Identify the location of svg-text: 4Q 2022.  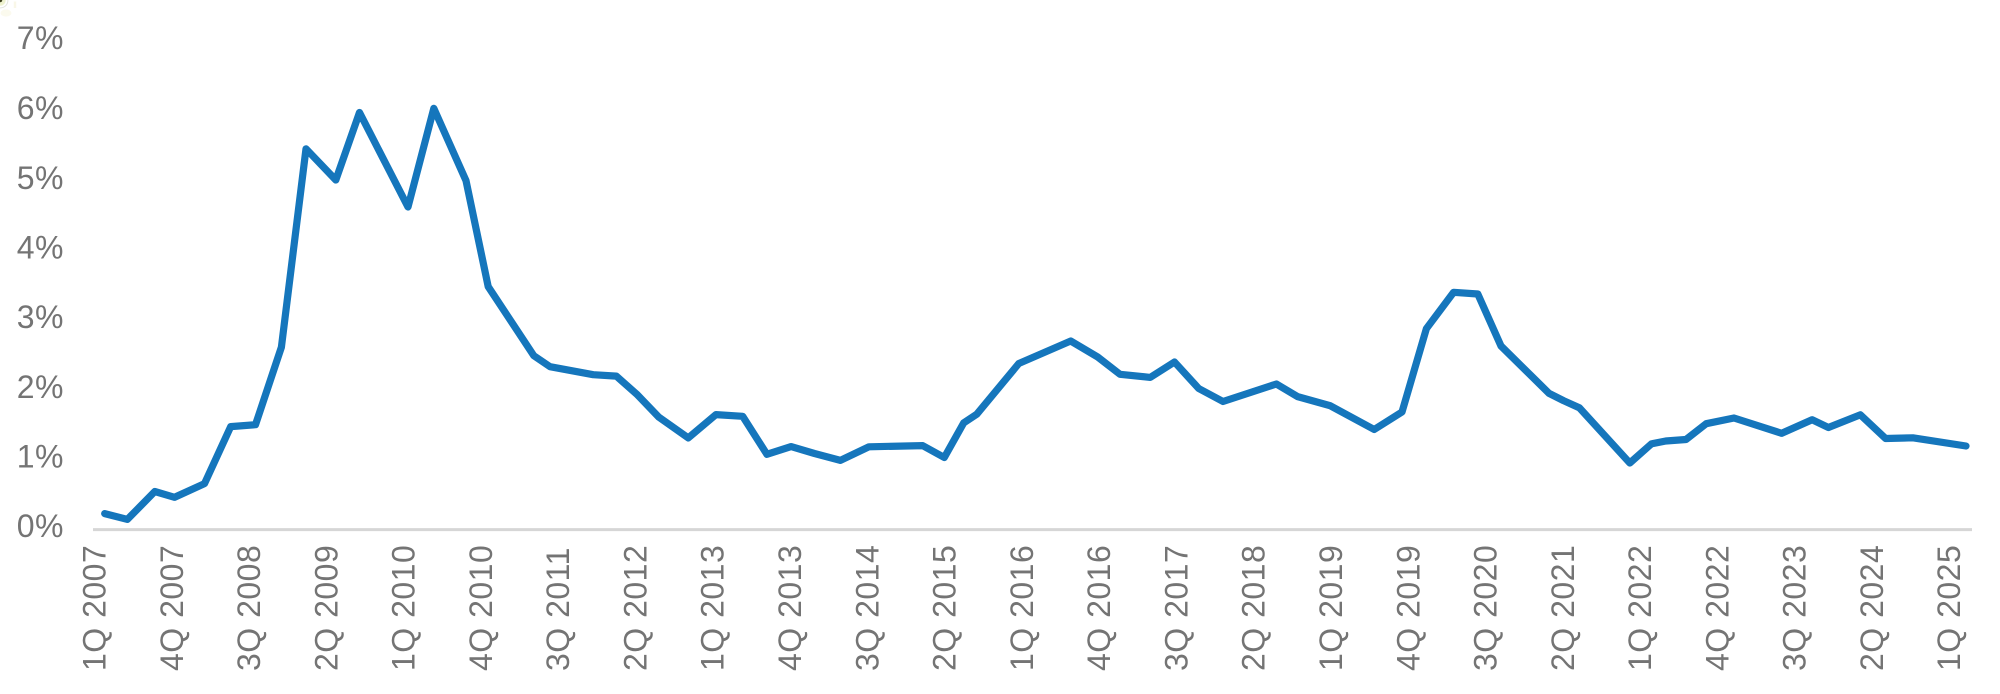
(1717, 608).